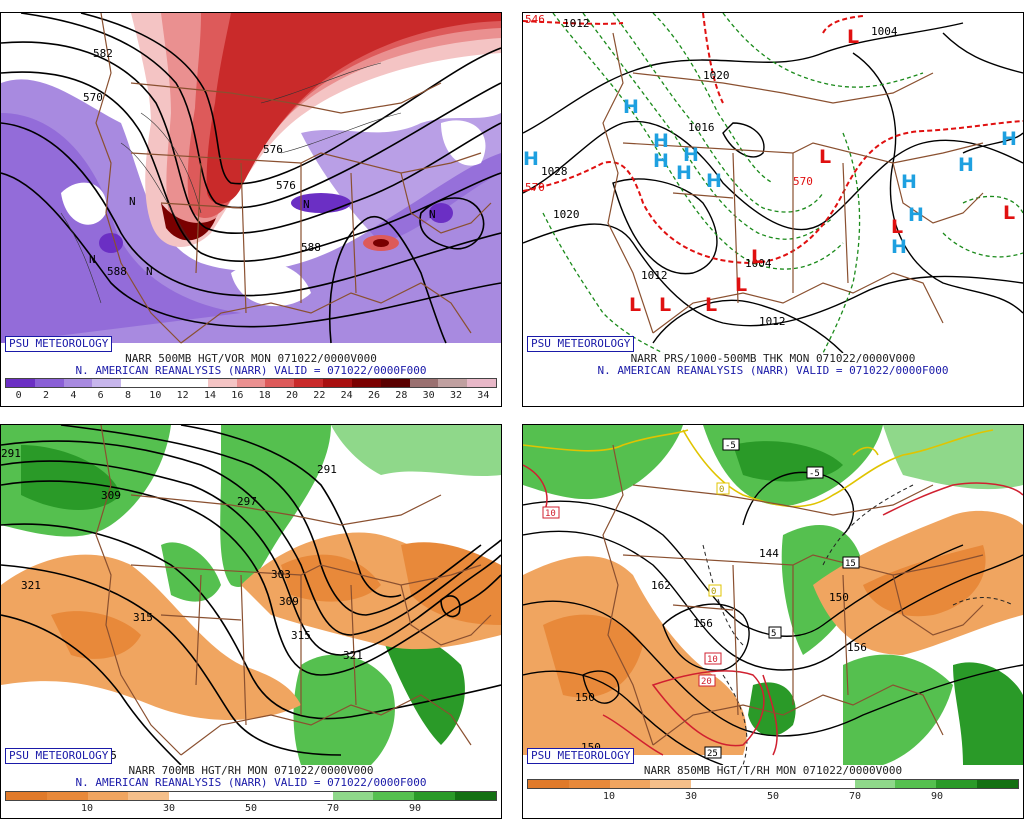 Image resolution: width=1024 pixels, height=819 pixels. I want to click on isobar-label: 1004, so click(884, 31).